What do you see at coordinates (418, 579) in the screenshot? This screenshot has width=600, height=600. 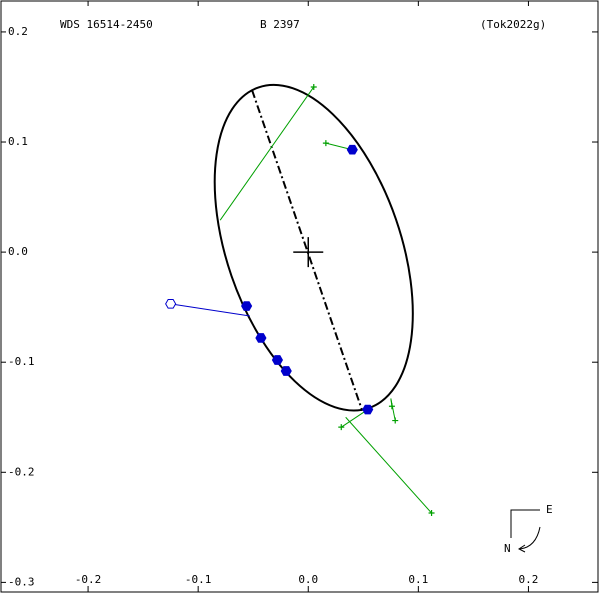 I see `x-tick-label: 0.1` at bounding box center [418, 579].